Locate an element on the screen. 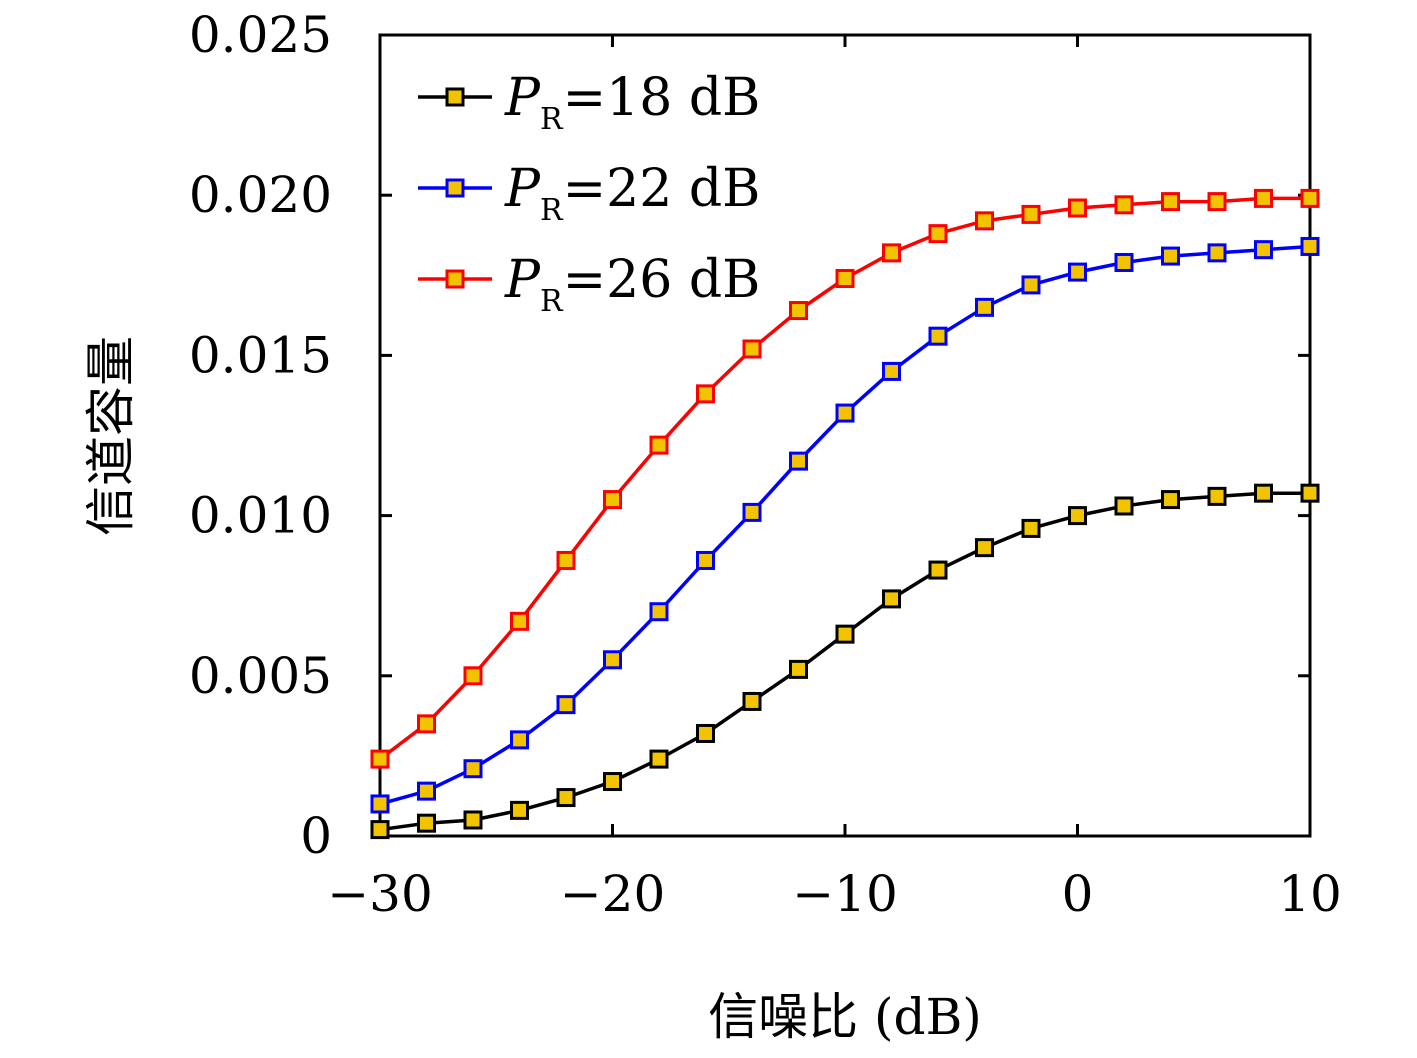 This screenshot has width=1417, height=1058. x-tick-label: −10 is located at coordinates (845, 894).